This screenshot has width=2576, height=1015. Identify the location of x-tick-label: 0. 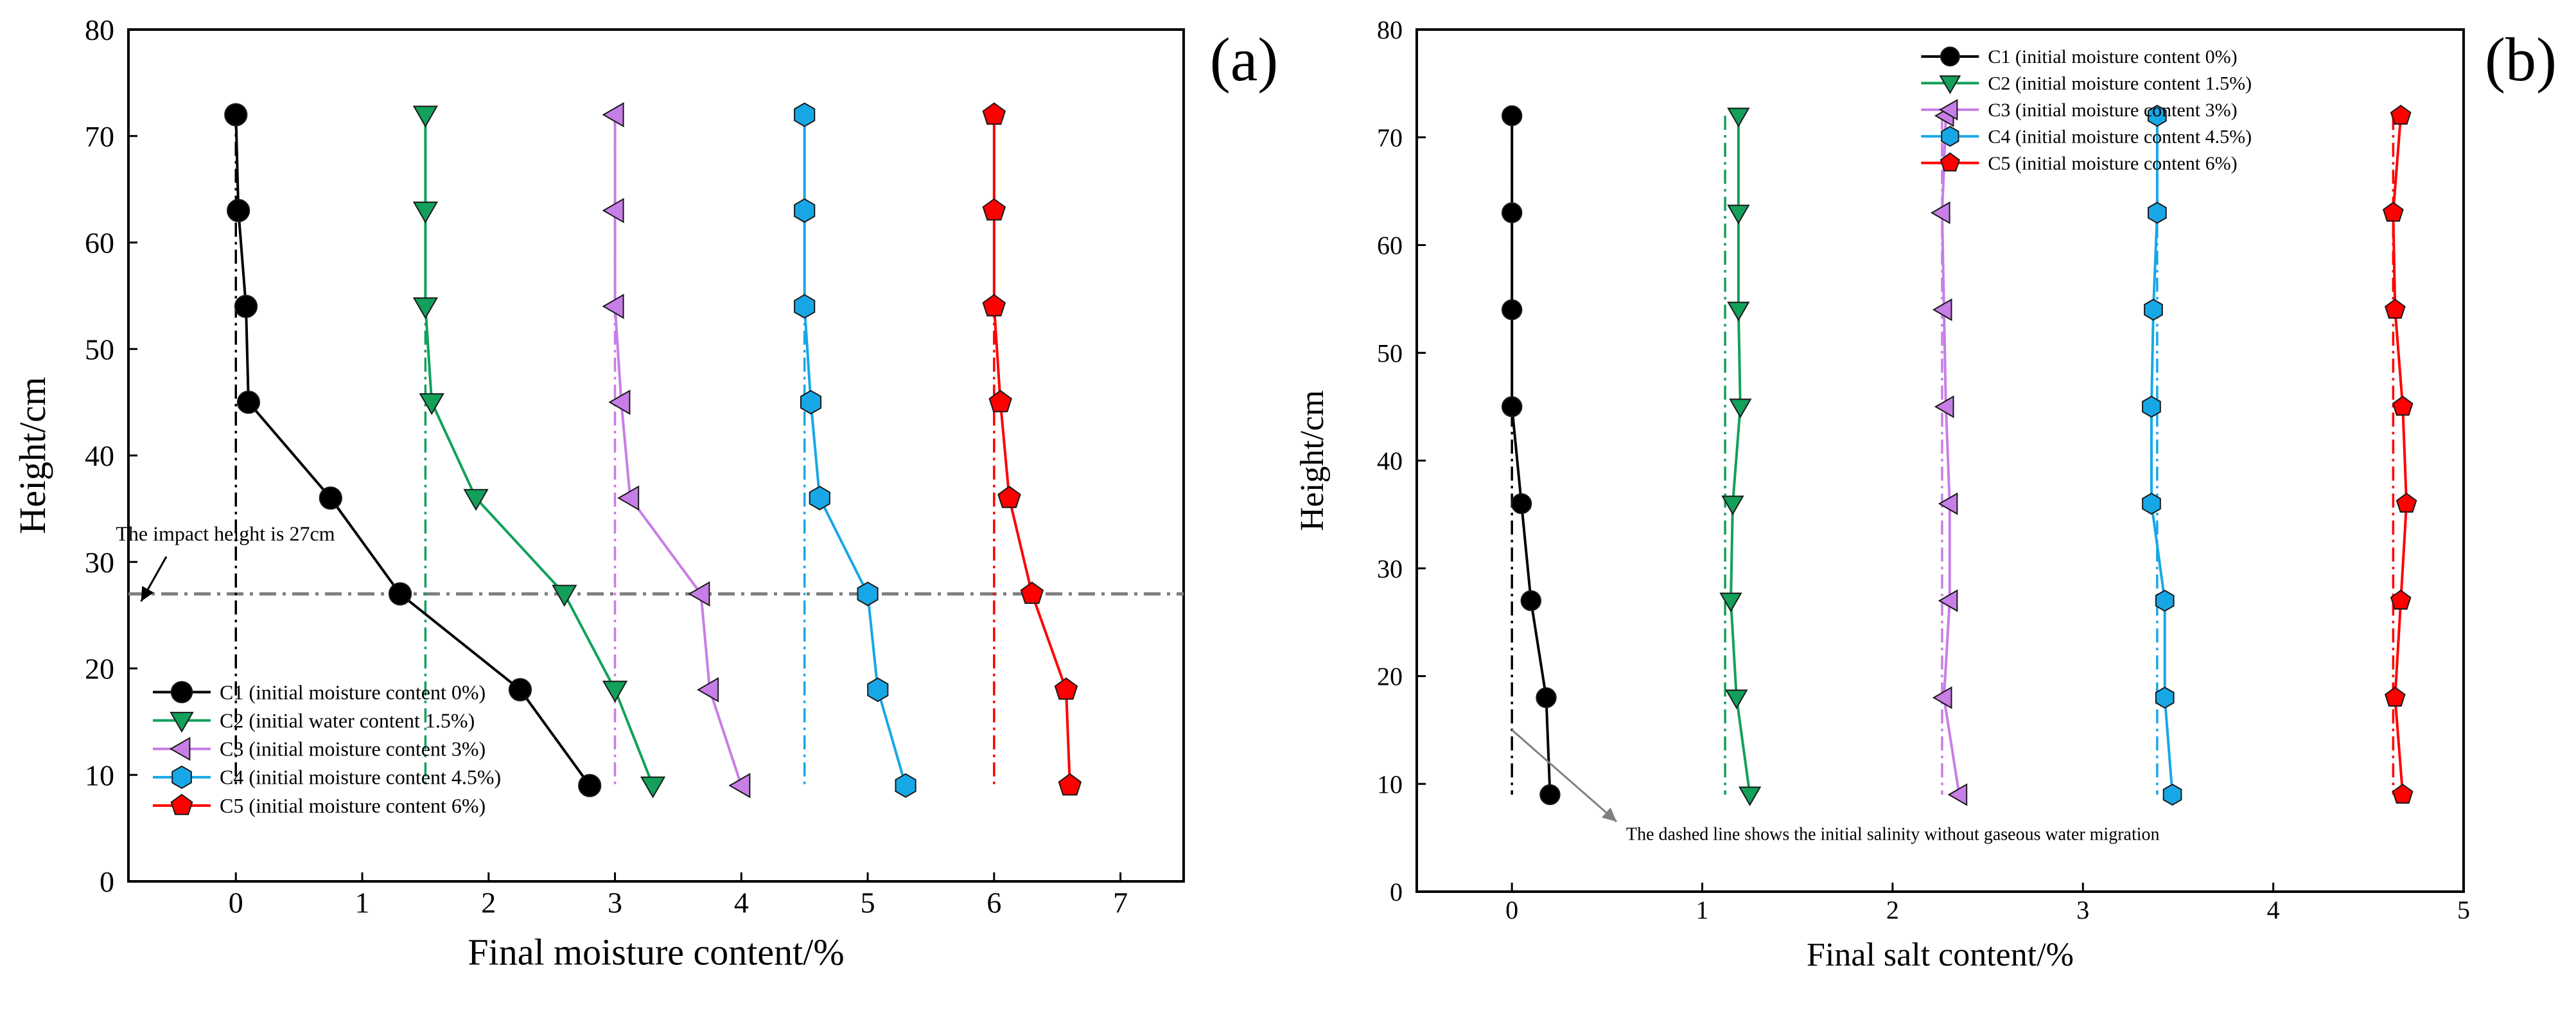
(1511, 910).